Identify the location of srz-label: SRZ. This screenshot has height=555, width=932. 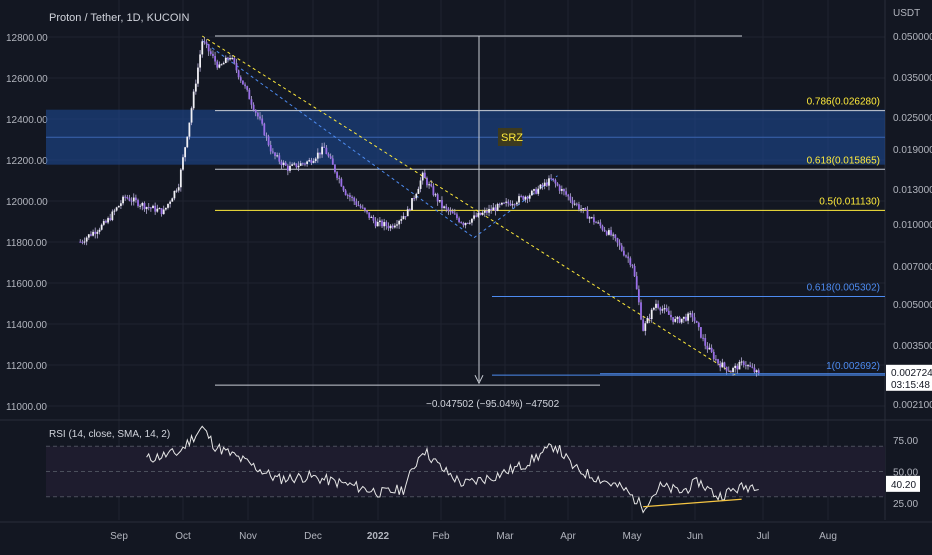
(512, 138).